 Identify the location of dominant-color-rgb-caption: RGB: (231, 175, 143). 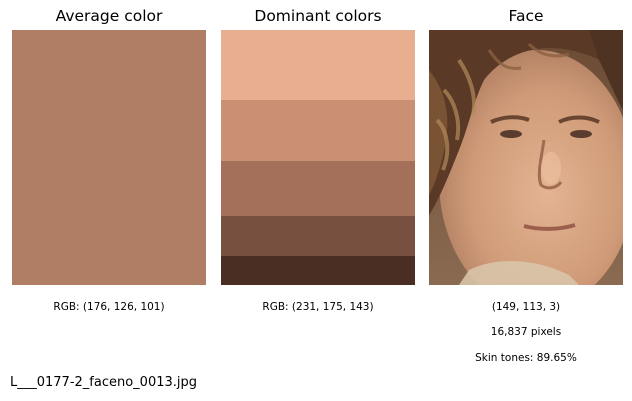
(318, 307).